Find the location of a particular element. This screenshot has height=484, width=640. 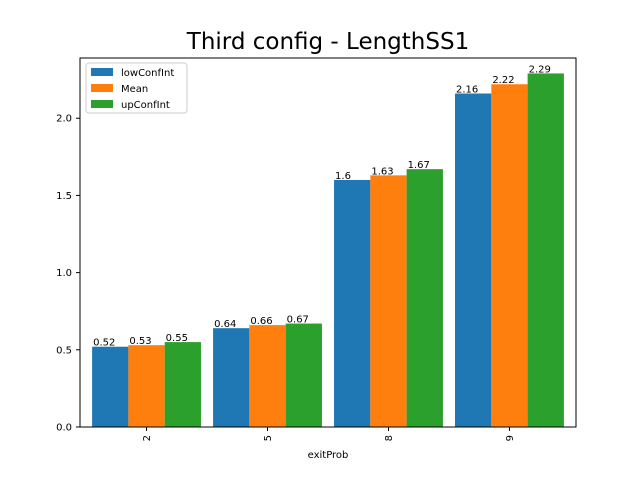

y-tick-label: 2.0 is located at coordinates (64, 119).